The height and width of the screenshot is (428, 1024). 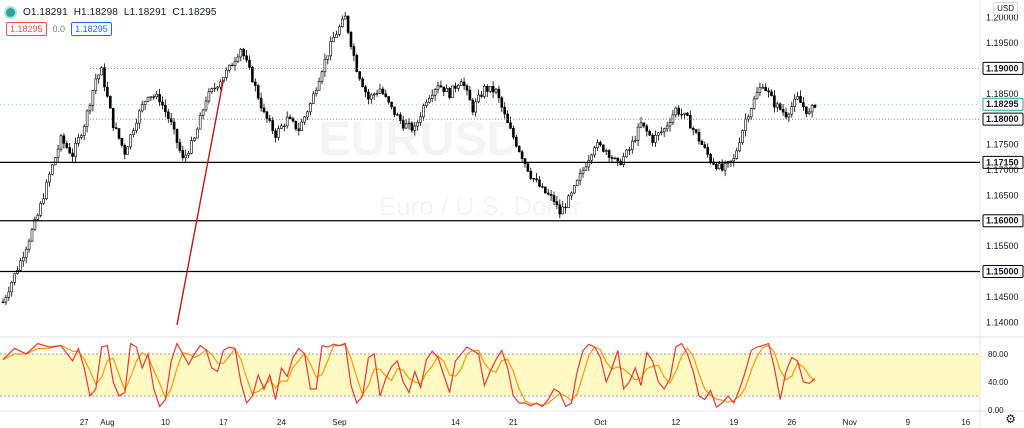 What do you see at coordinates (1005, 8) in the screenshot?
I see `currency-label: USD` at bounding box center [1005, 8].